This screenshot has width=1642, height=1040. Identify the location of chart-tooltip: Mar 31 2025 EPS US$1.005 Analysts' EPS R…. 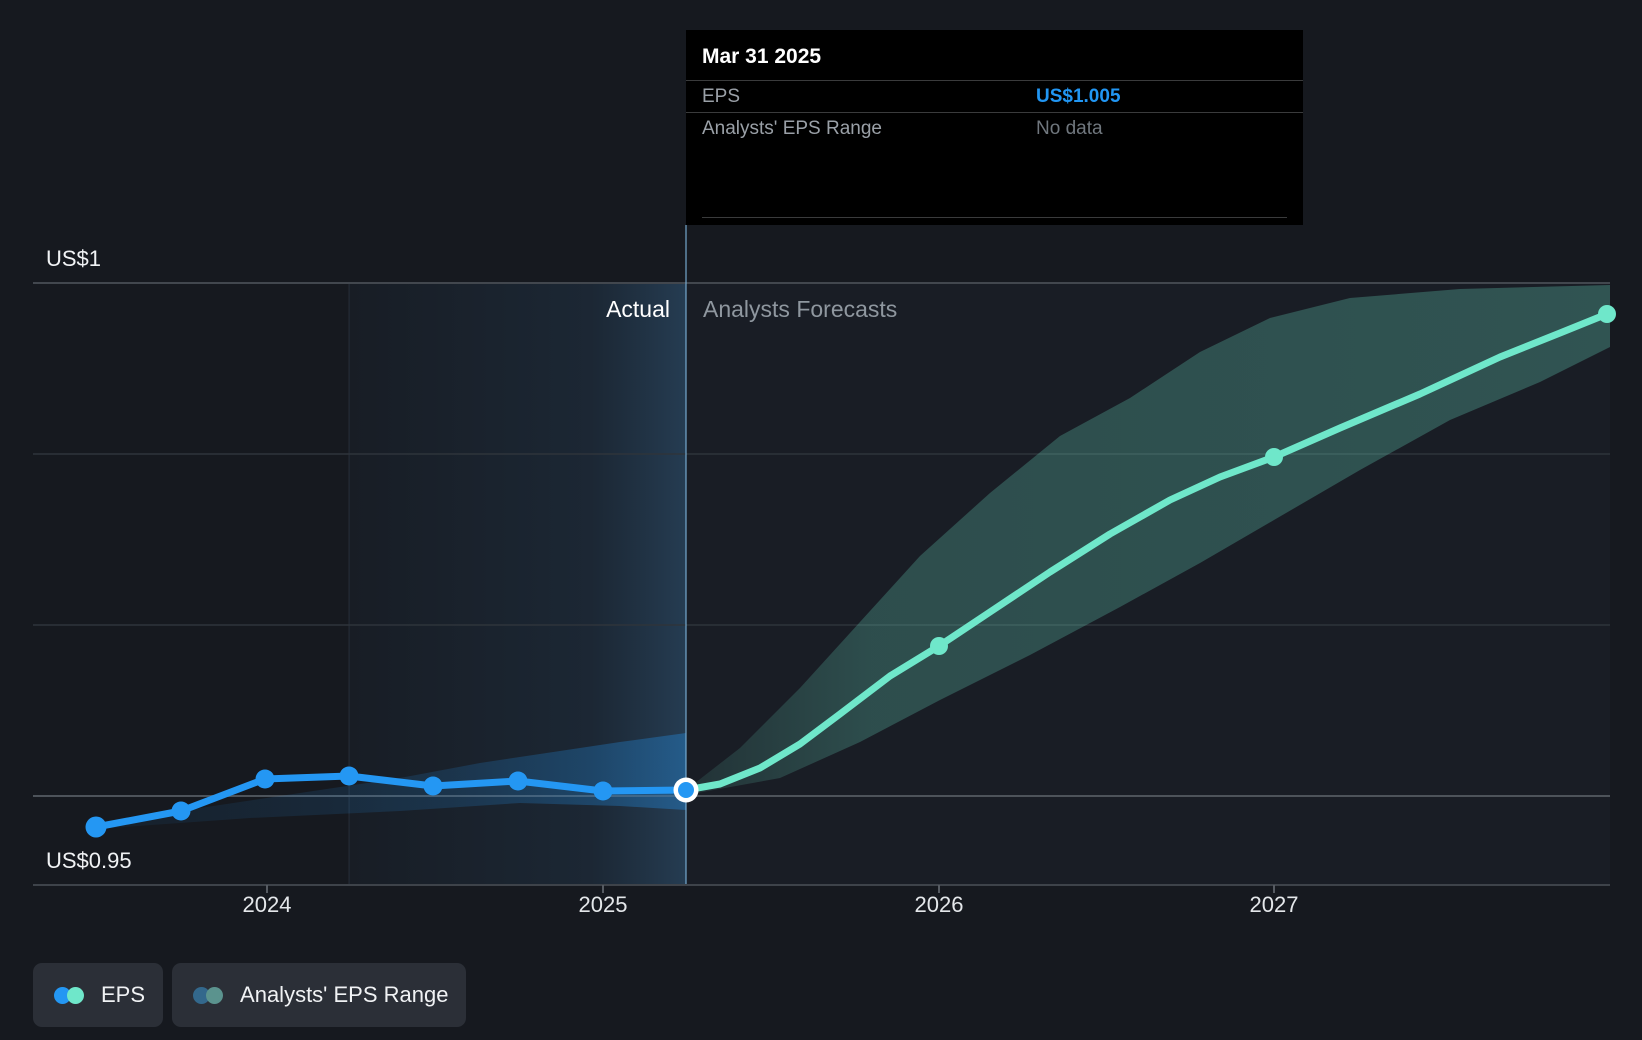
(994, 127).